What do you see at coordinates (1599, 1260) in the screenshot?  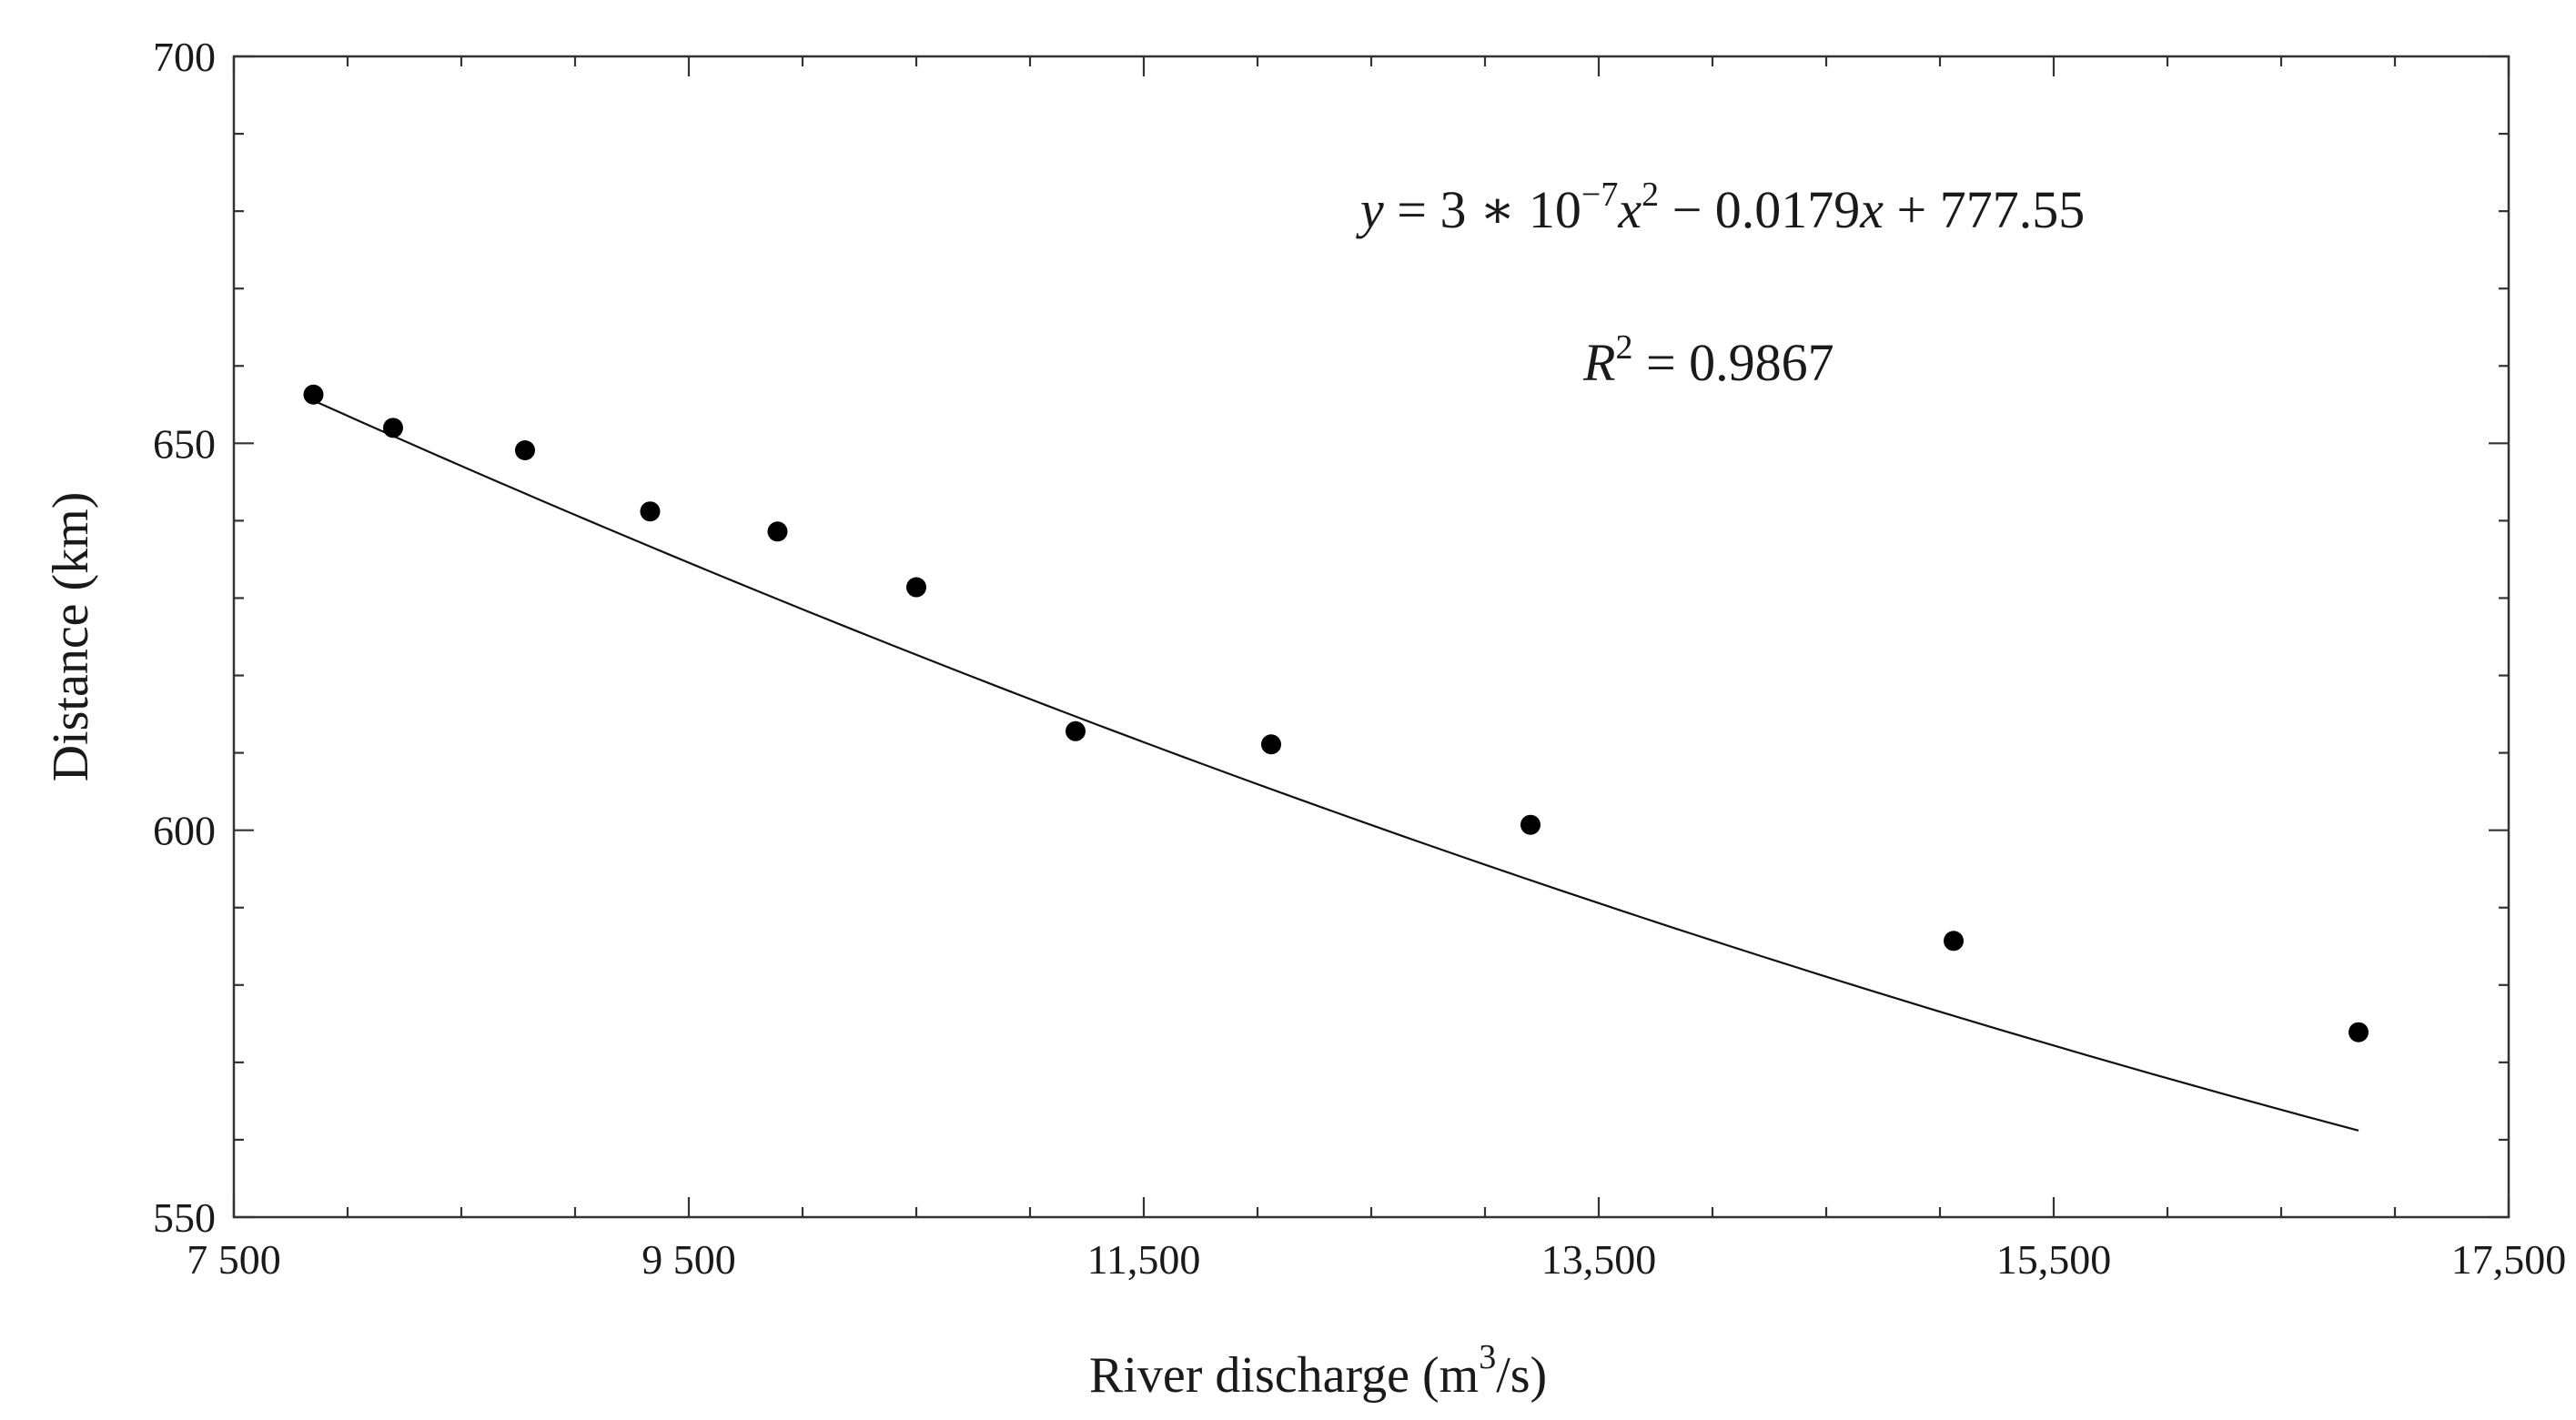 I see `x-tick-label: 13,500` at bounding box center [1599, 1260].